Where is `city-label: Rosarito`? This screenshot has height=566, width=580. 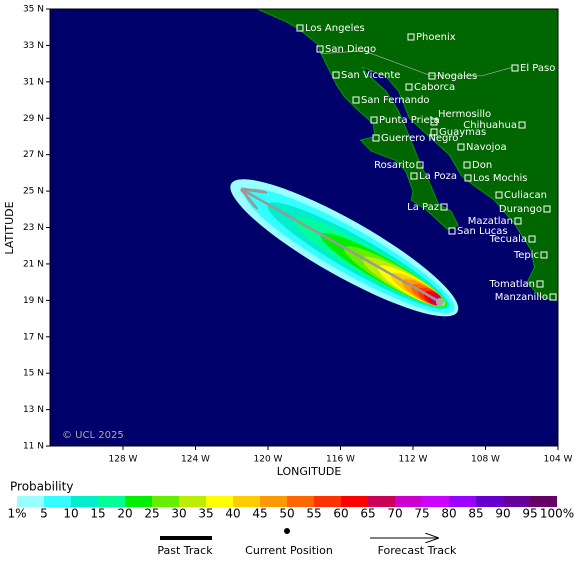
city-label: Rosarito is located at coordinates (394, 165).